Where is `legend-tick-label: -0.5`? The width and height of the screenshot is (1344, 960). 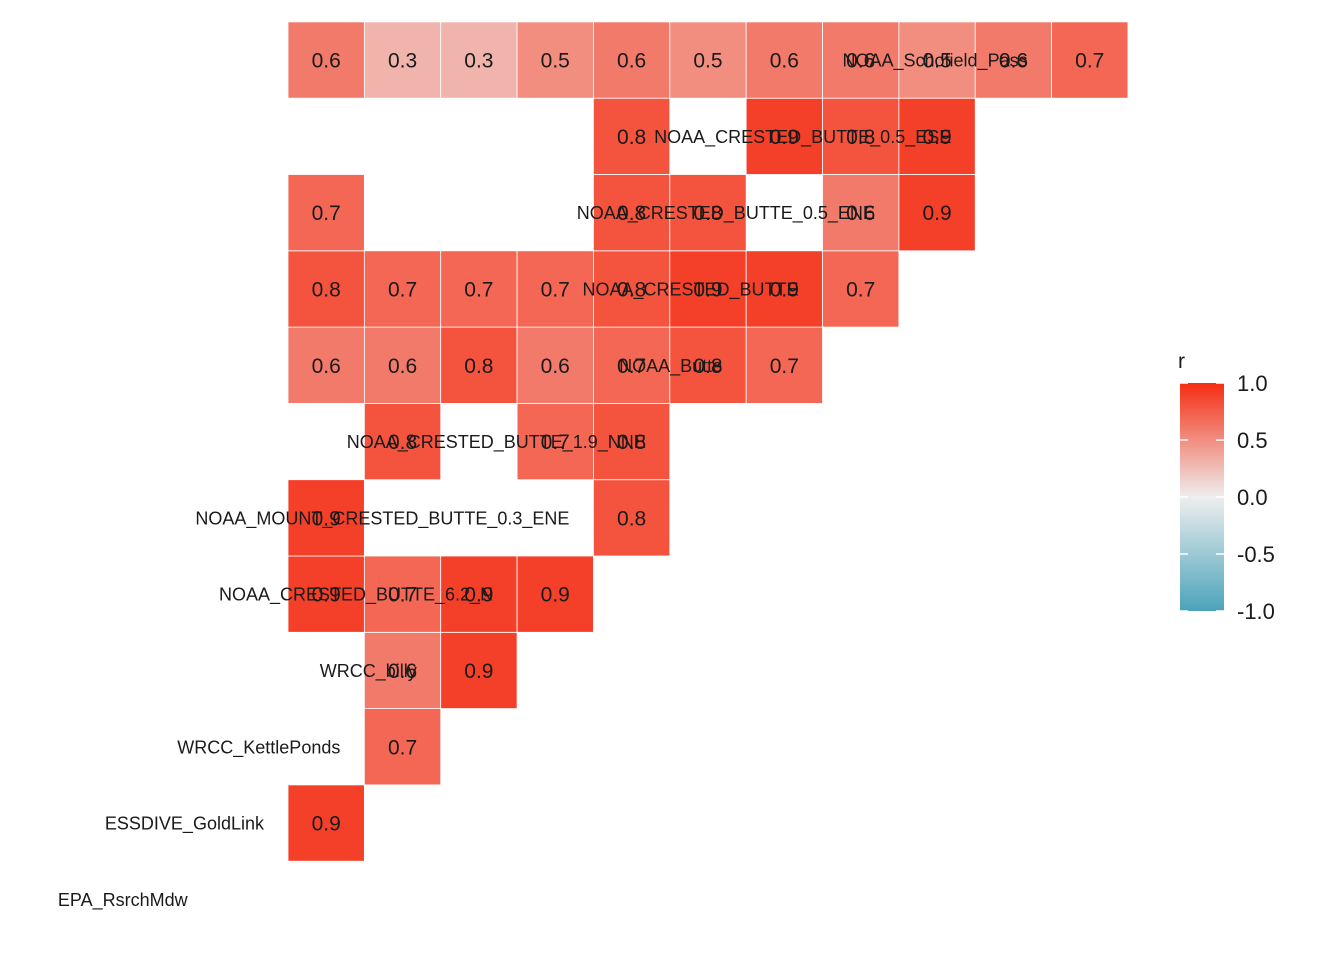 legend-tick-label: -0.5 is located at coordinates (1256, 554).